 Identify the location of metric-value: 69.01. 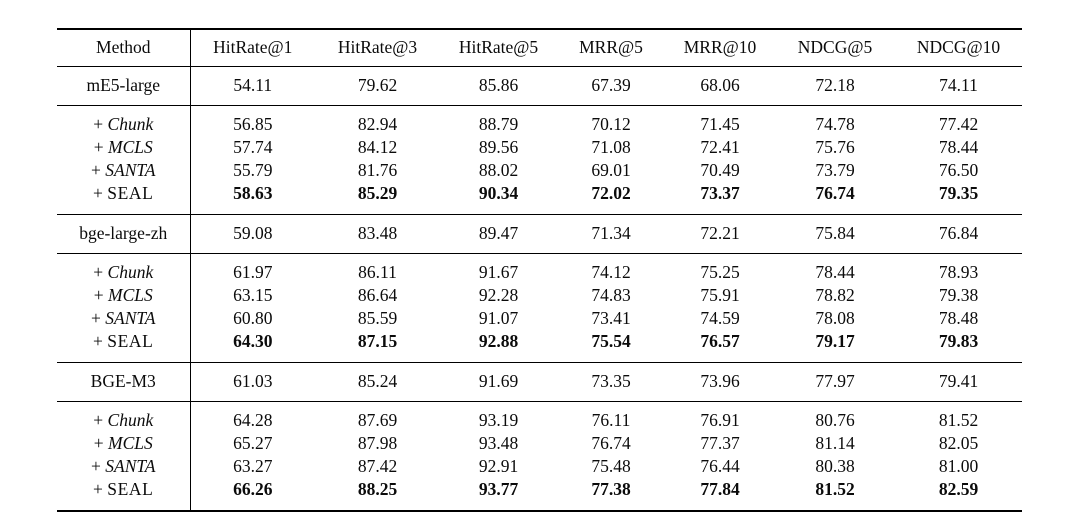
(611, 170).